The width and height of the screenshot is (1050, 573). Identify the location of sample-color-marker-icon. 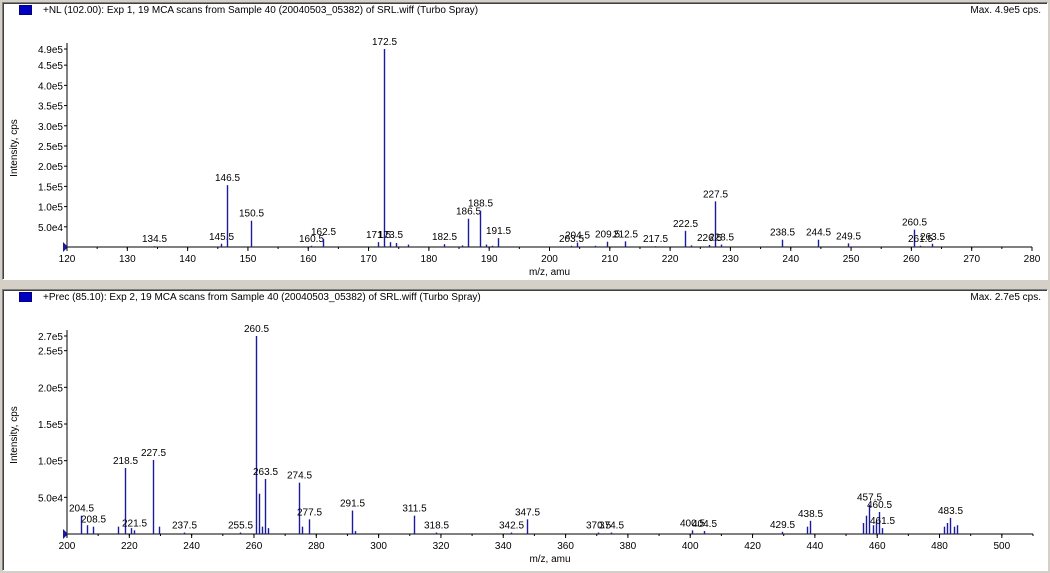
(25, 297).